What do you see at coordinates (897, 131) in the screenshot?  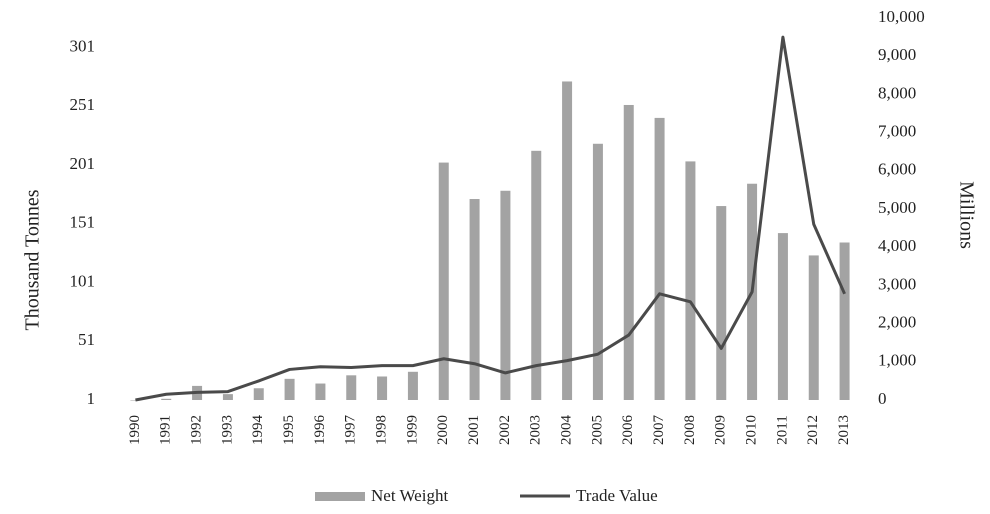 I see `y2-tick-label: 7,000` at bounding box center [897, 131].